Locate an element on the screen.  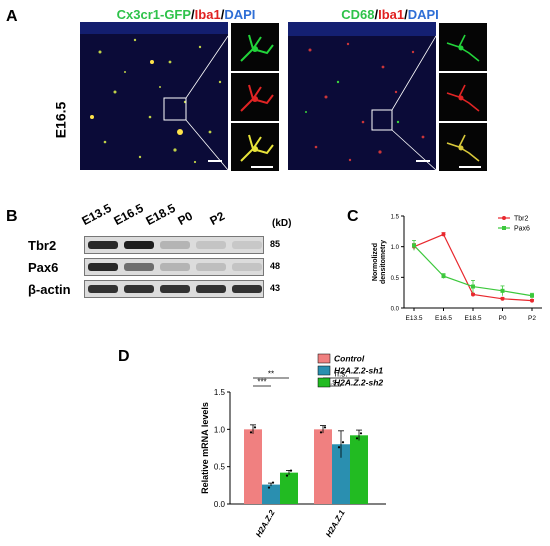
x-tick-label: E16.5 is located at coordinates (443, 318).